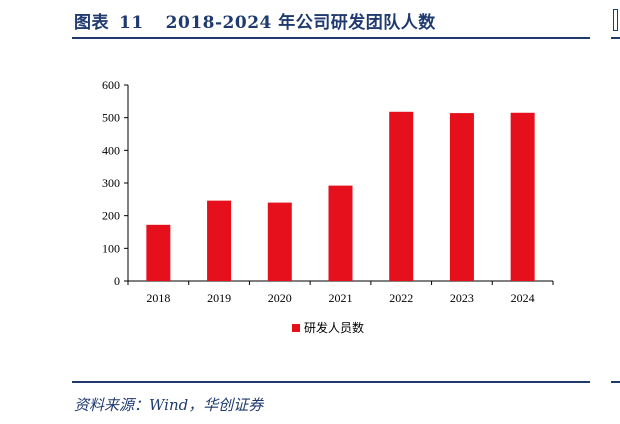  Describe the element at coordinates (296, 328) in the screenshot. I see `legend-swatch` at that location.